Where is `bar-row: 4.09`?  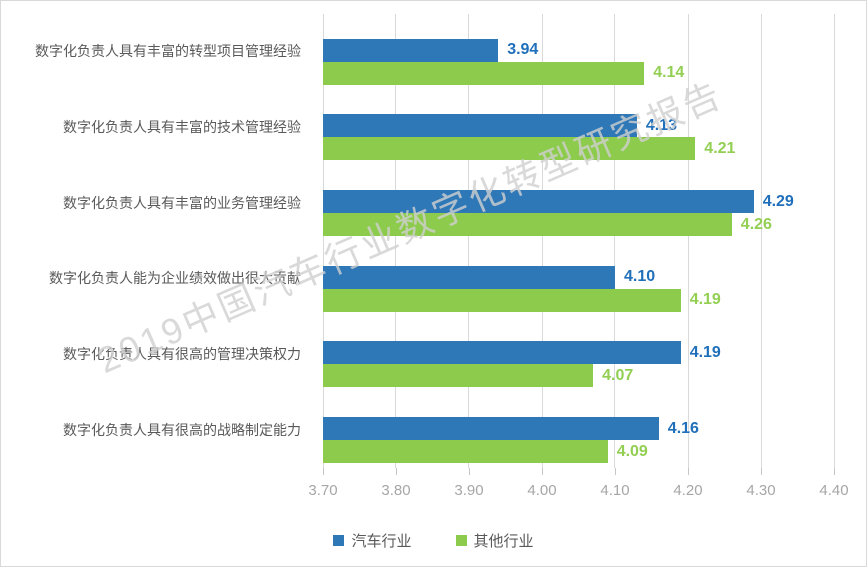 bar-row: 4.09 is located at coordinates (578, 452).